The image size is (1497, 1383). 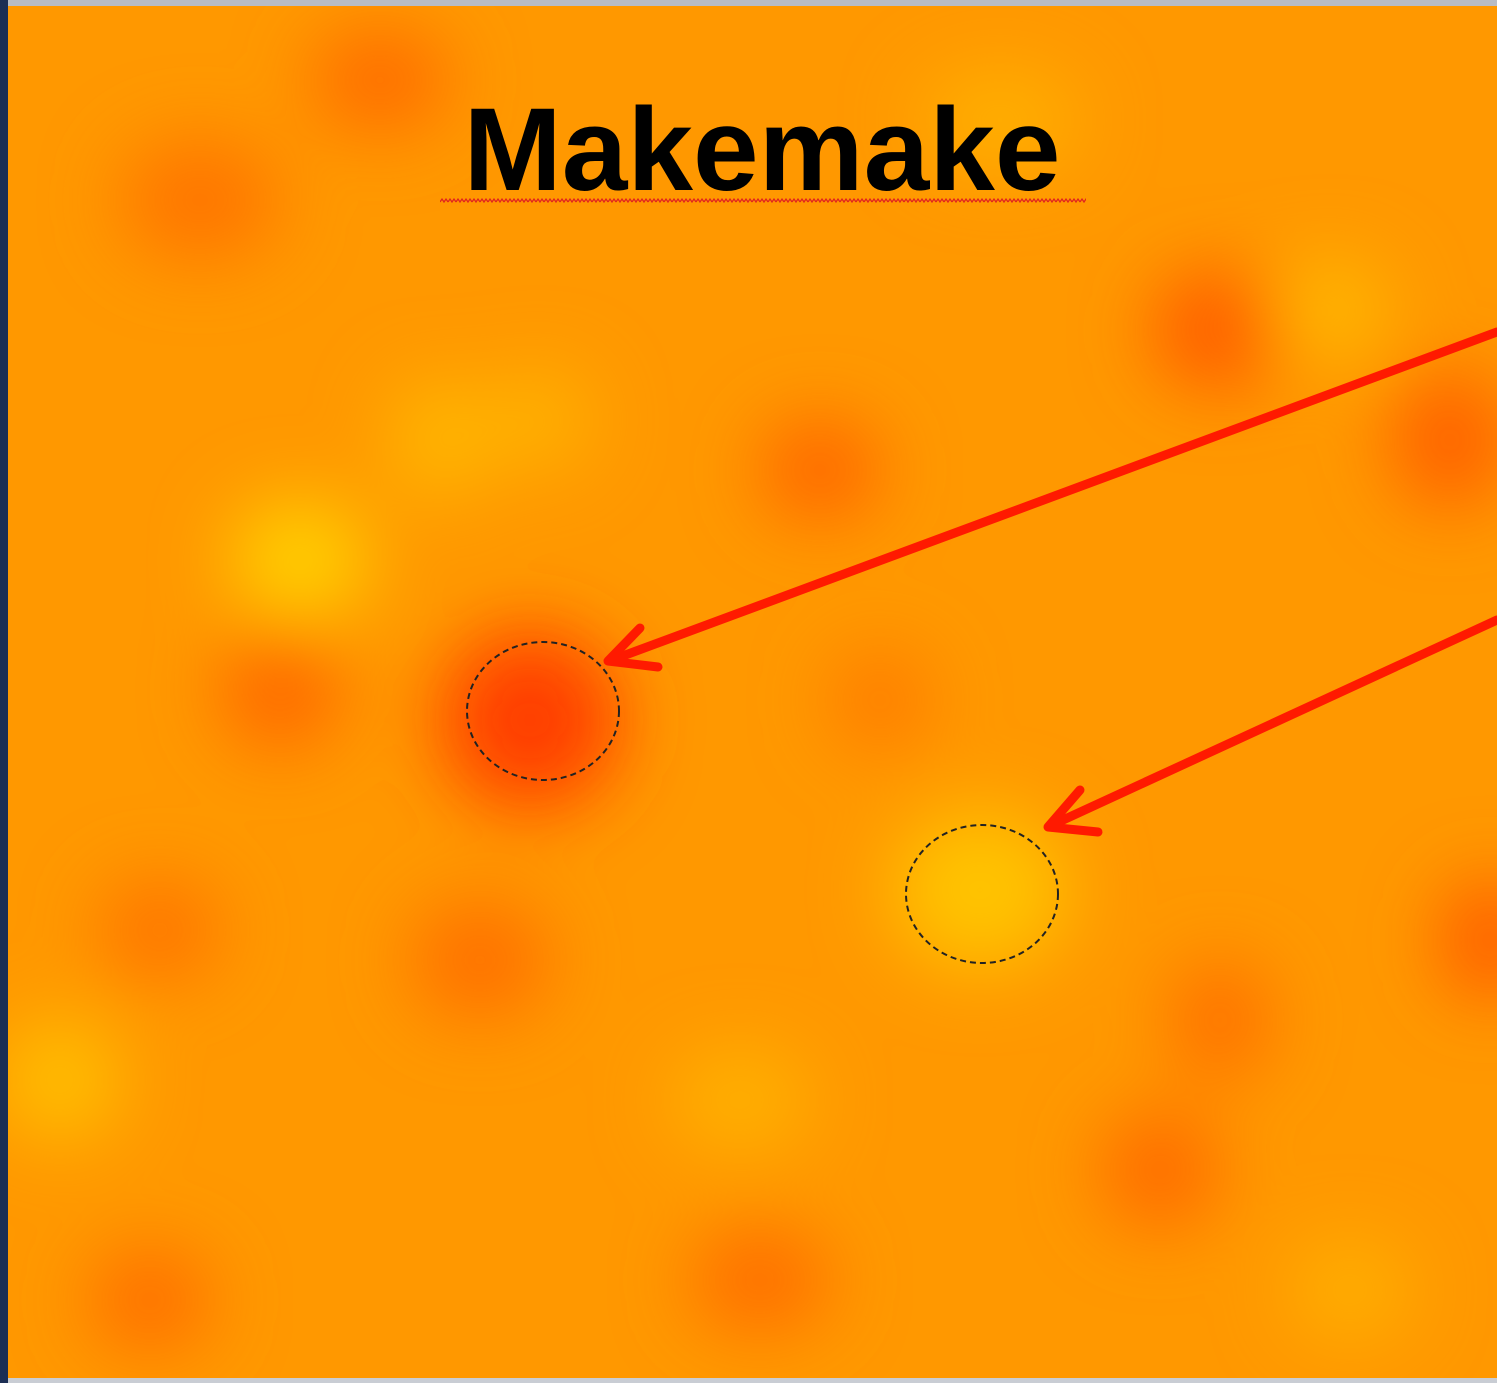 What do you see at coordinates (762, 150) in the screenshot?
I see `slide-title: Makemake` at bounding box center [762, 150].